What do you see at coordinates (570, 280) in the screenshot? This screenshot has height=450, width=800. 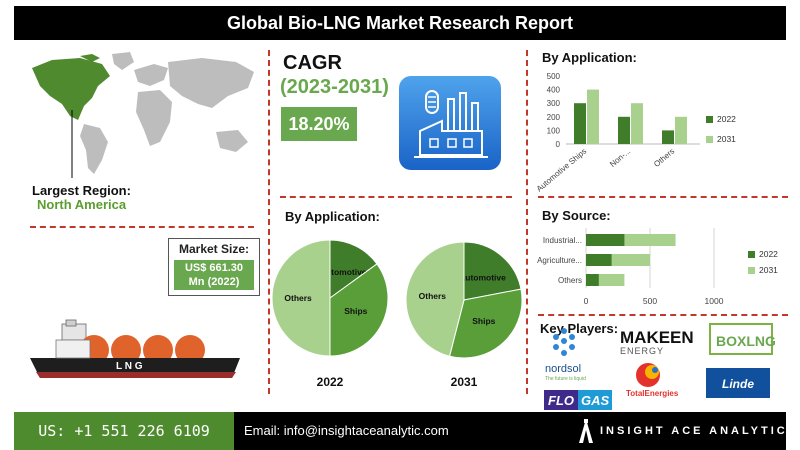 I see `bar-src-category-2: Others` at bounding box center [570, 280].